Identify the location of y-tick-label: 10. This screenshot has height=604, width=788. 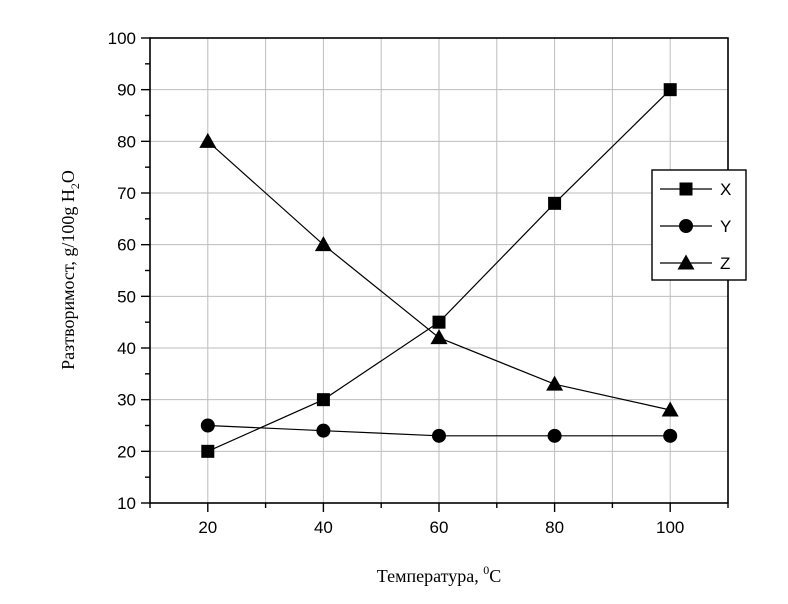
(126, 503).